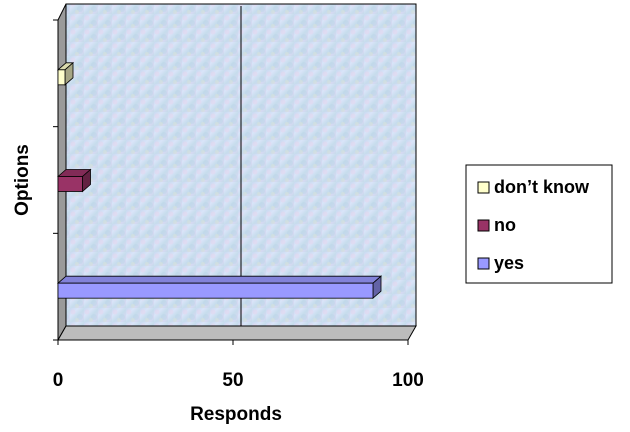 Image resolution: width=630 pixels, height=432 pixels. What do you see at coordinates (232, 380) in the screenshot?
I see `x-tick-label-50: 50` at bounding box center [232, 380].